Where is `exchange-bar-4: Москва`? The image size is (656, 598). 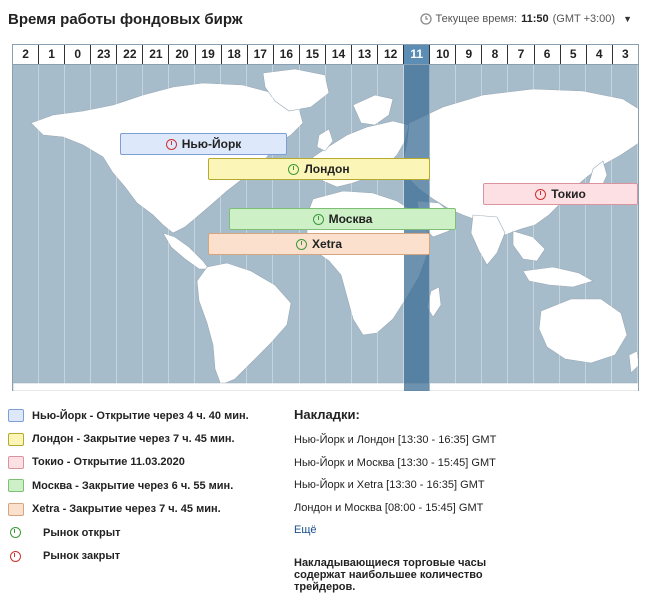 exchange-bar-4: Москва is located at coordinates (342, 219).